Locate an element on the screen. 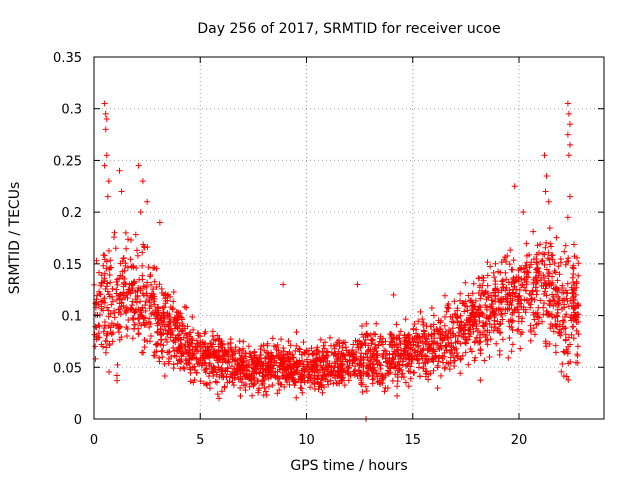  x-tick-label: 0 is located at coordinates (94, 440).